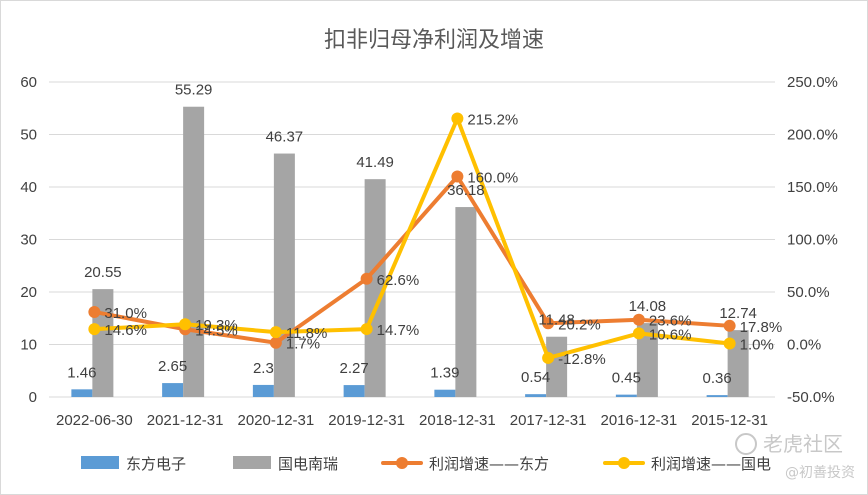  I want to click on legend-swatch-guodian, so click(252, 462).